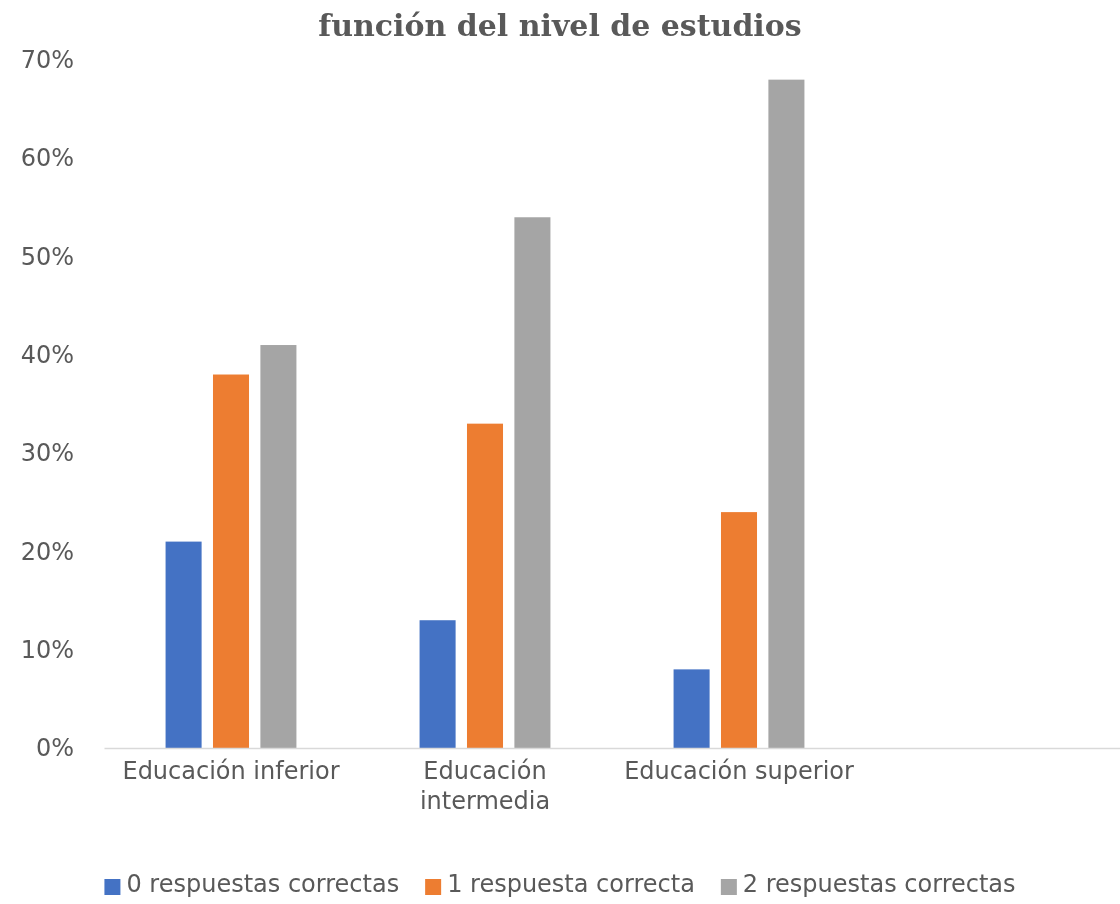 The image size is (1120, 904). What do you see at coordinates (485, 786) in the screenshot?
I see `x-tick-label: Educación intermedia` at bounding box center [485, 786].